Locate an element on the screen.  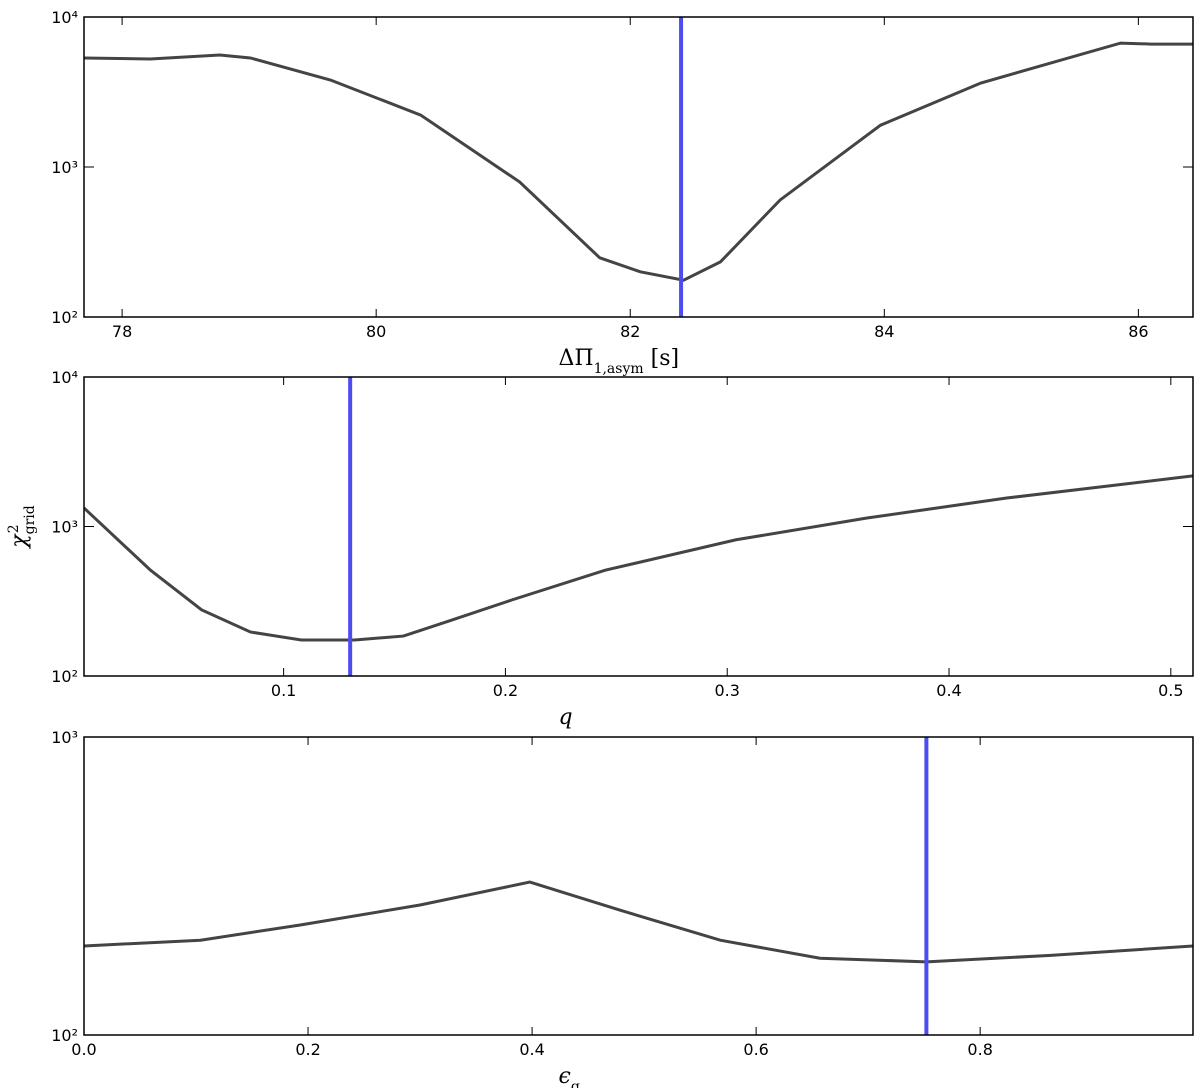
x-tick-label: 82 is located at coordinates (630, 331).